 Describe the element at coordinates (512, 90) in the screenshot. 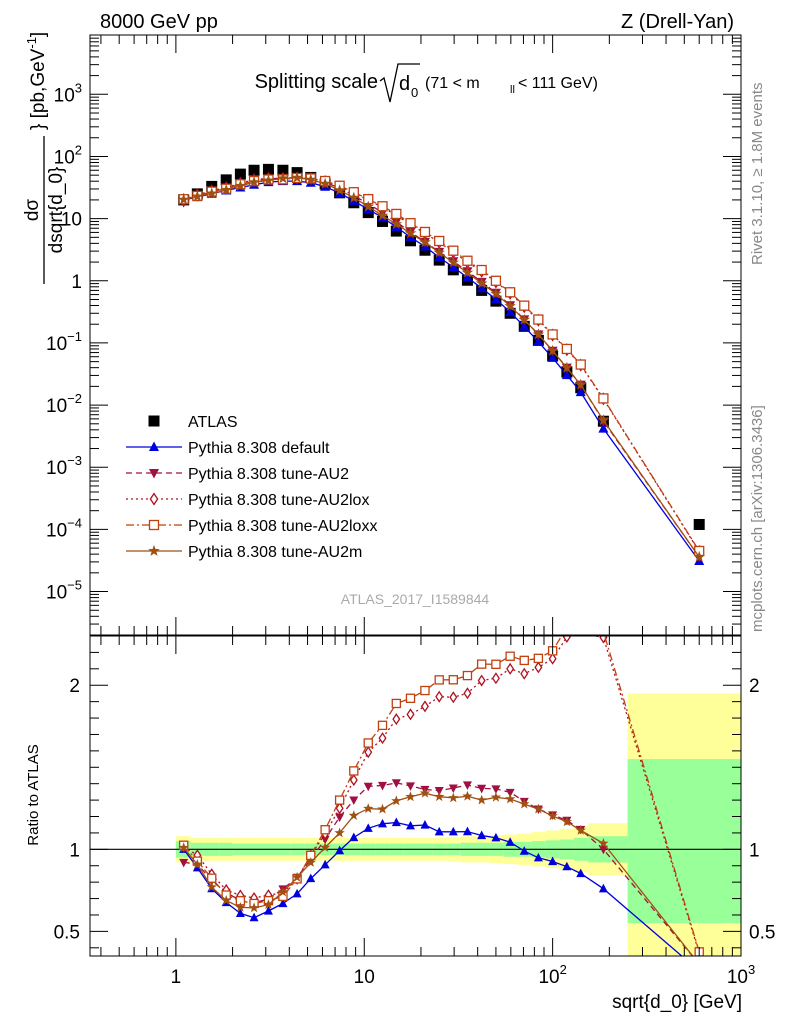

I see `main-title-range-sub: ll` at that location.